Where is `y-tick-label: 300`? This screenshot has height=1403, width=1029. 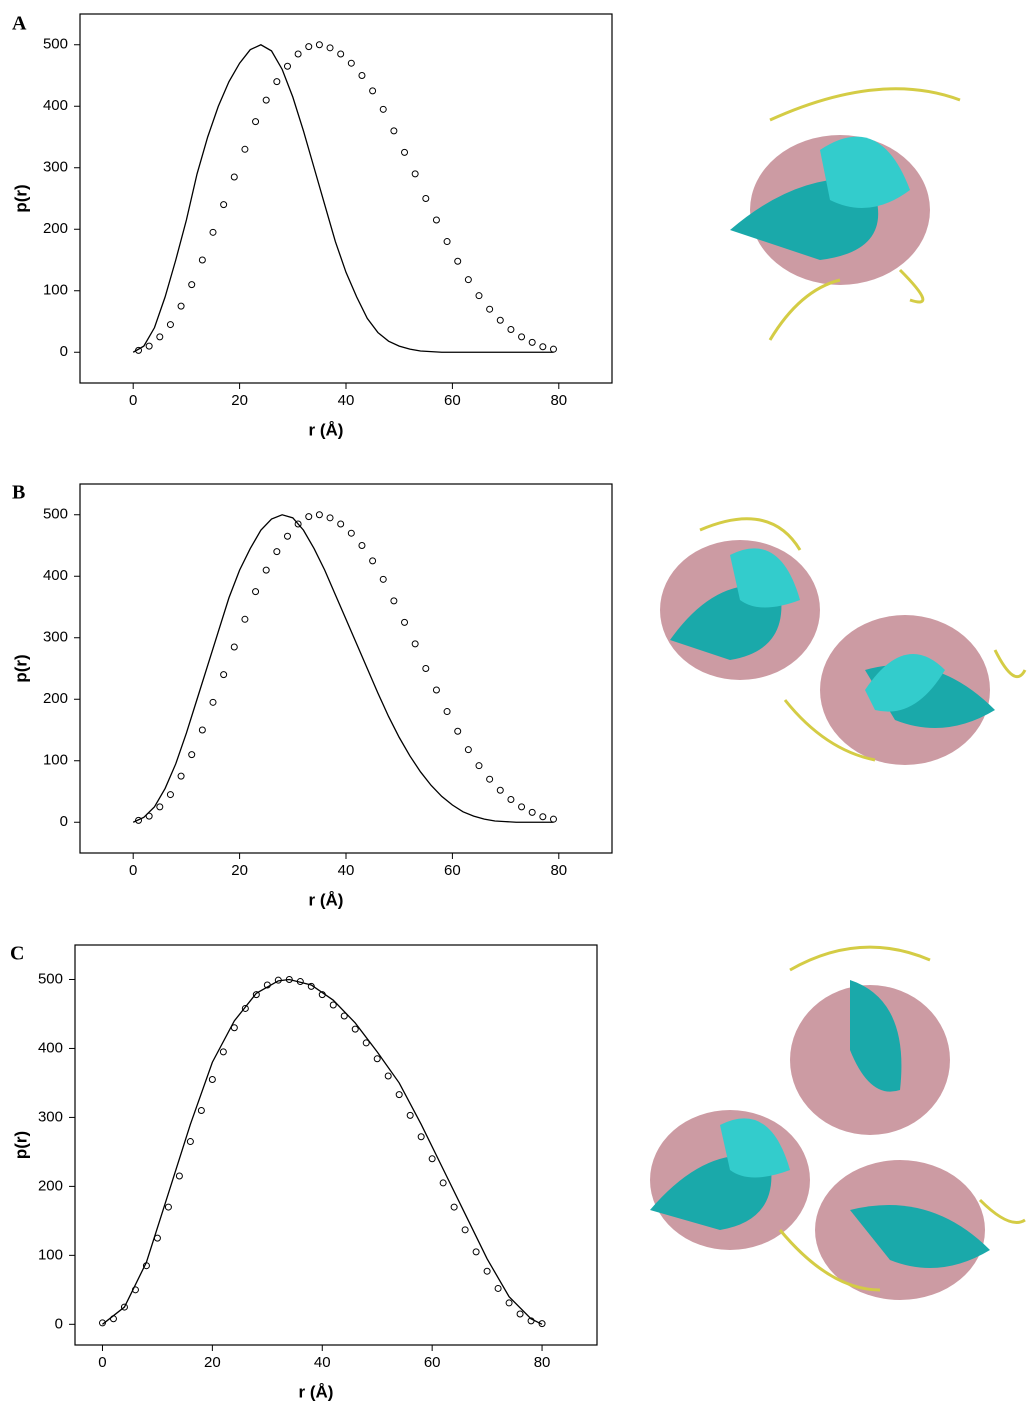
y-tick-label: 300 is located at coordinates (55, 637).